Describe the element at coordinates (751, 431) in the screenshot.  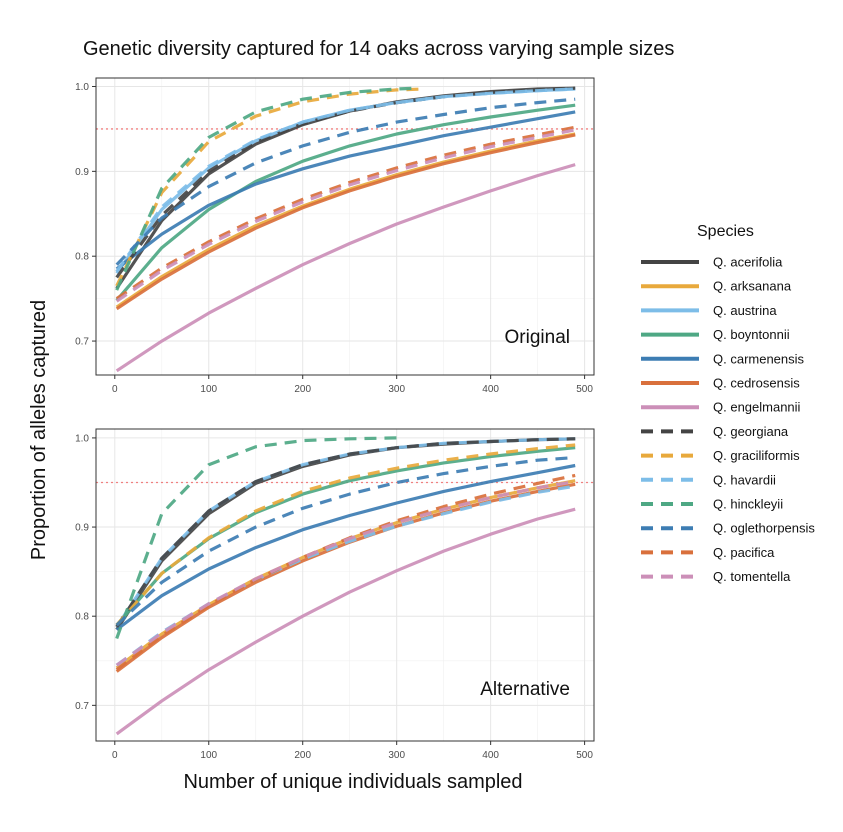
I see `legend-label: Q. georgiana` at that location.